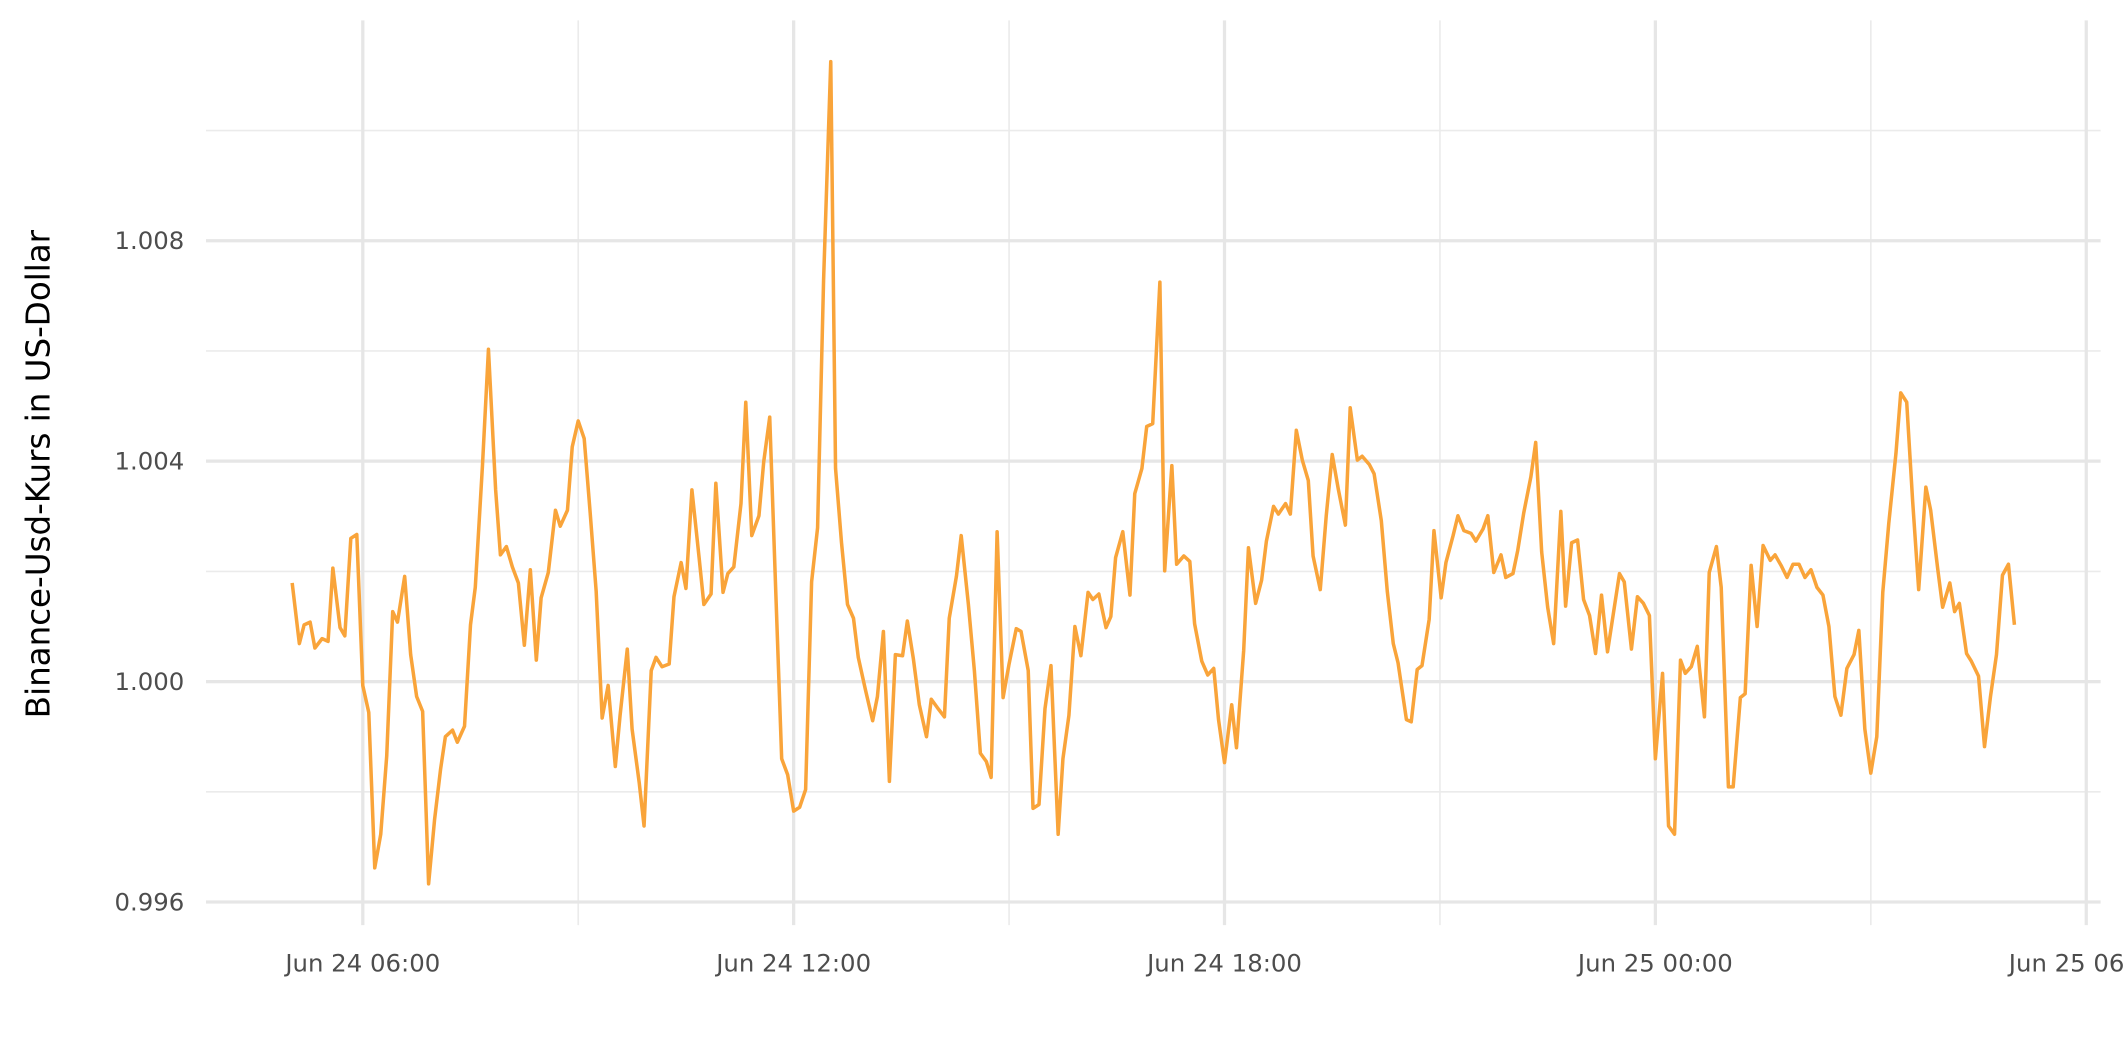 Image resolution: width=2125 pixels, height=1062 pixels. I want to click on y-tick-label: 1.008, so click(150, 240).